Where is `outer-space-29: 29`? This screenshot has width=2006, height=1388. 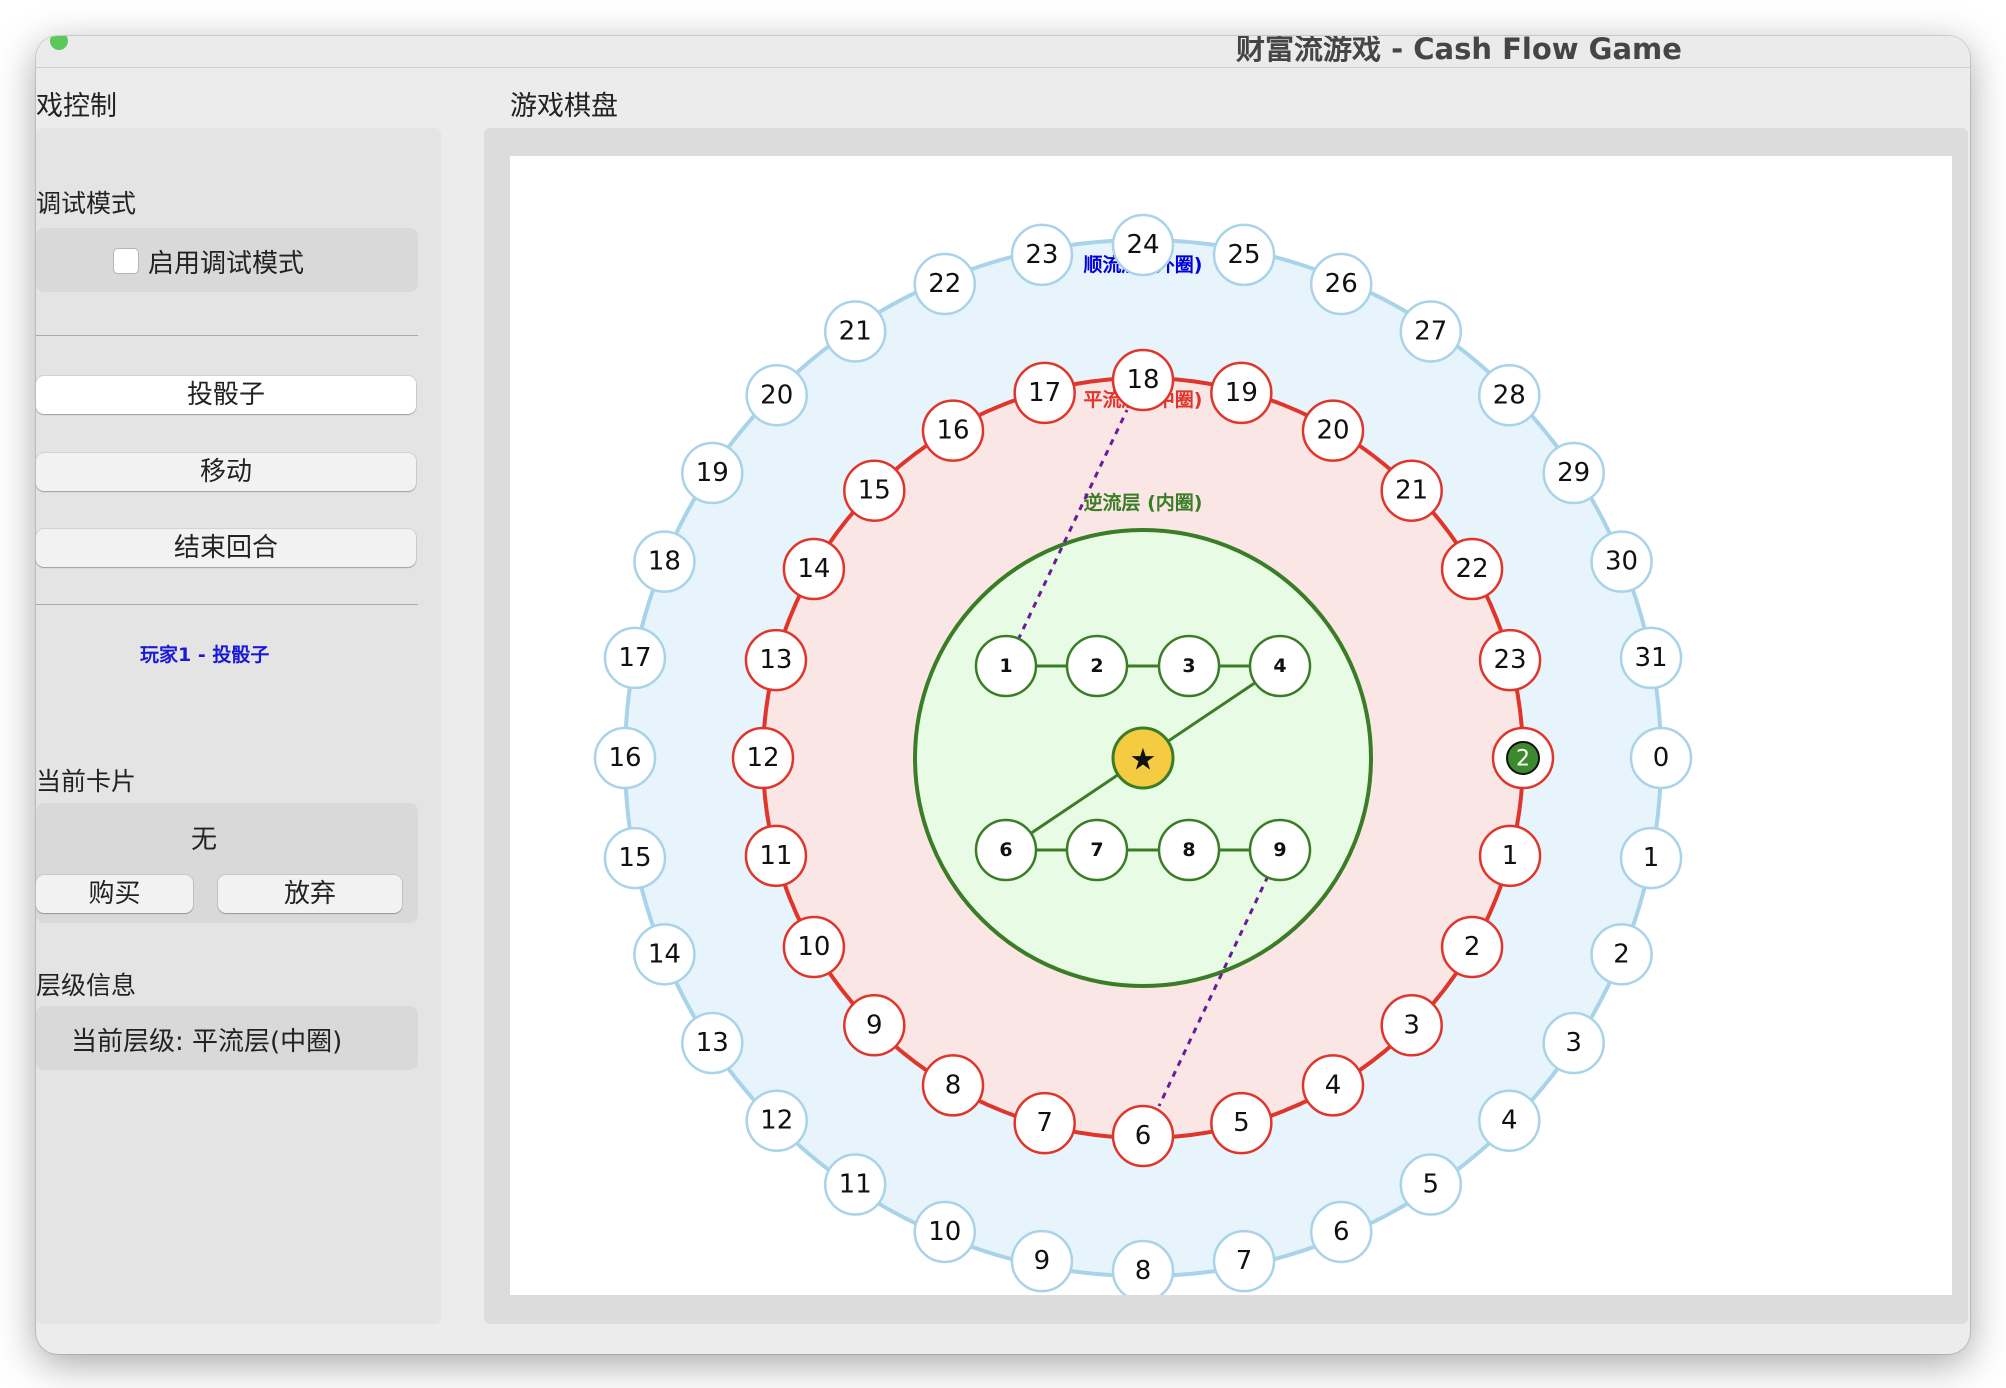 outer-space-29: 29 is located at coordinates (1573, 473).